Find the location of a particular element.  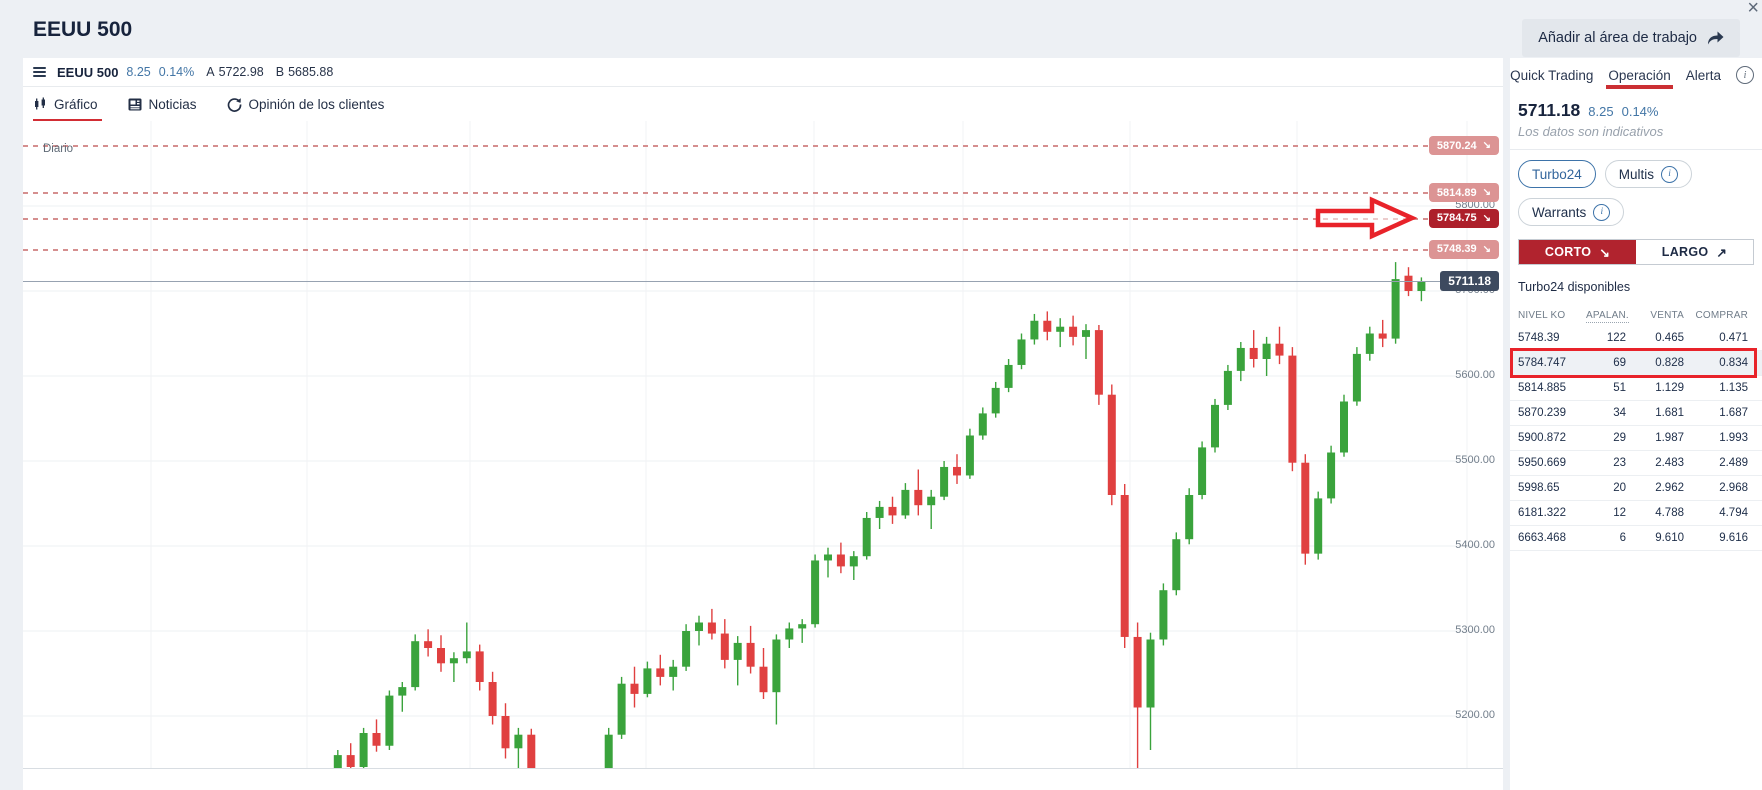

tab-alerta: Alerta is located at coordinates (1703, 75).